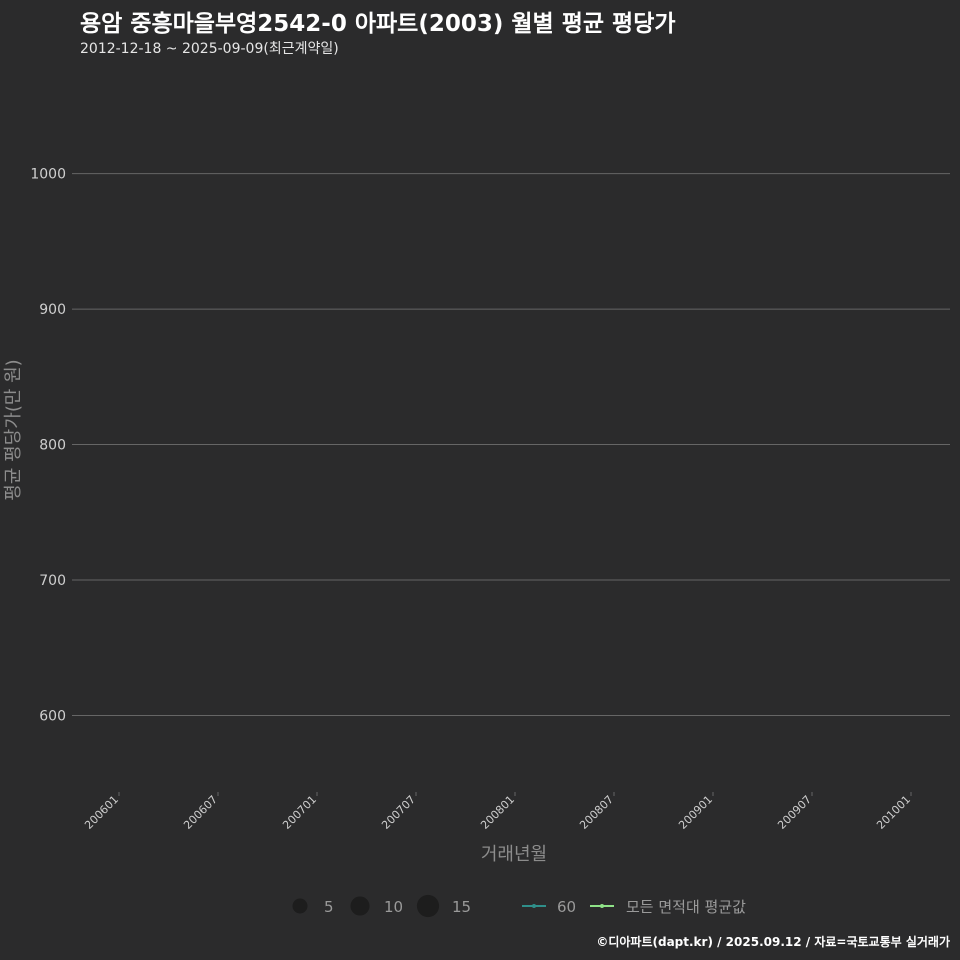 The height and width of the screenshot is (960, 960). I want to click on x-axis-label: 거래년월, so click(514, 854).